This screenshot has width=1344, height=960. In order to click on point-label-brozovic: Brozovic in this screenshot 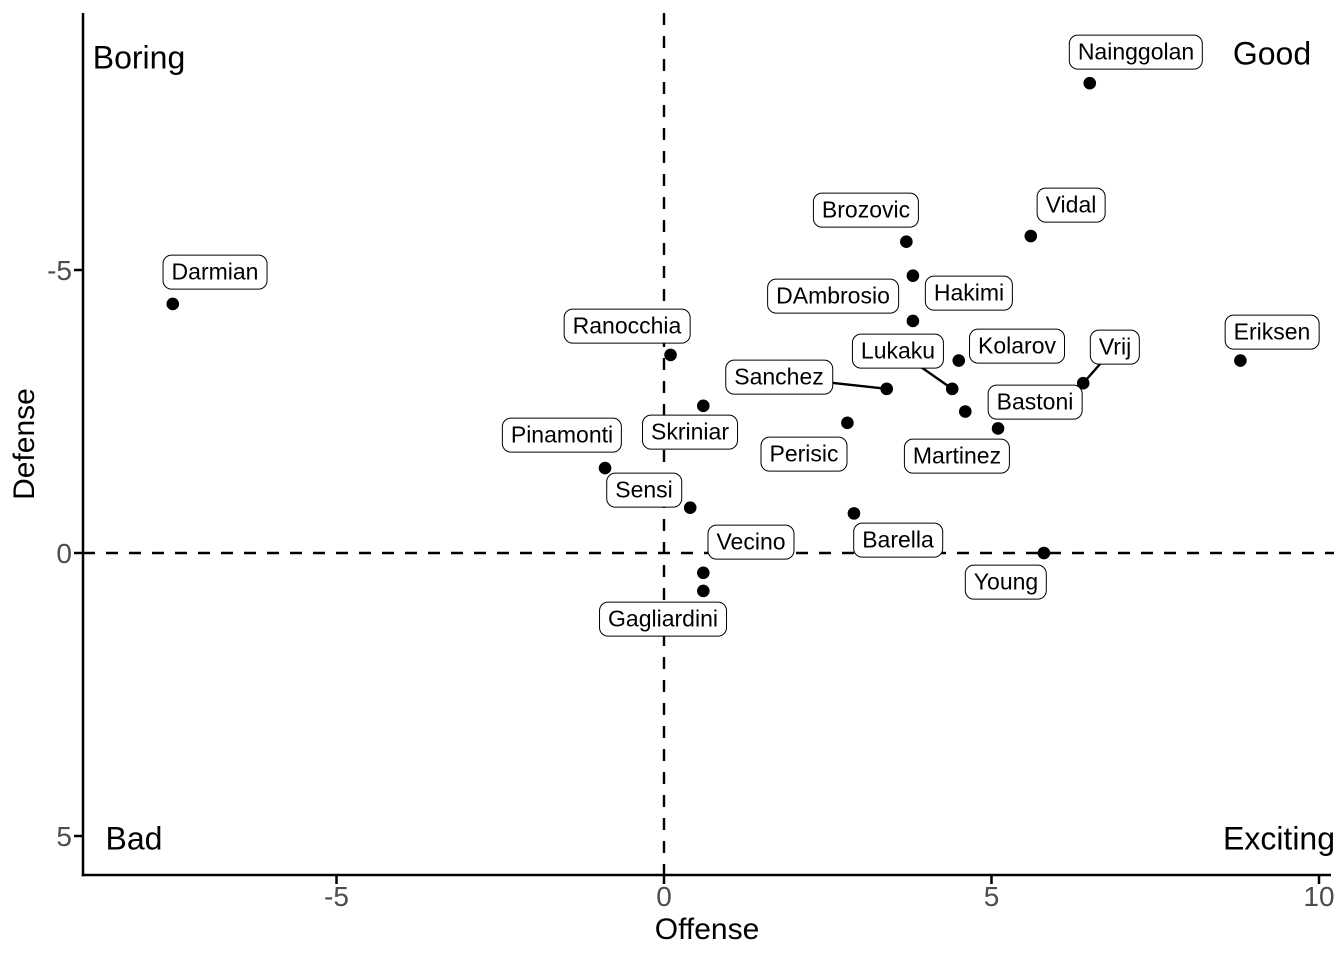, I will do `click(866, 210)`.